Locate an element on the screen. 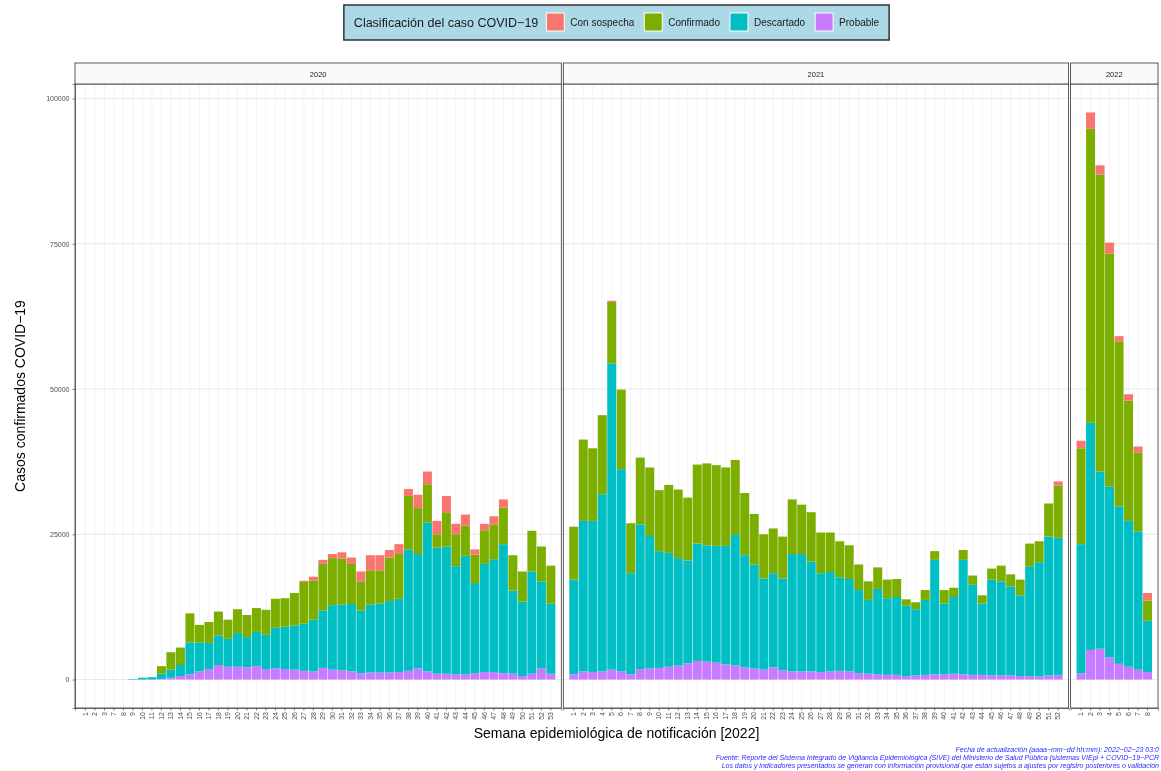 The height and width of the screenshot is (771, 1161). legend-label: Descartado is located at coordinates (779, 22).